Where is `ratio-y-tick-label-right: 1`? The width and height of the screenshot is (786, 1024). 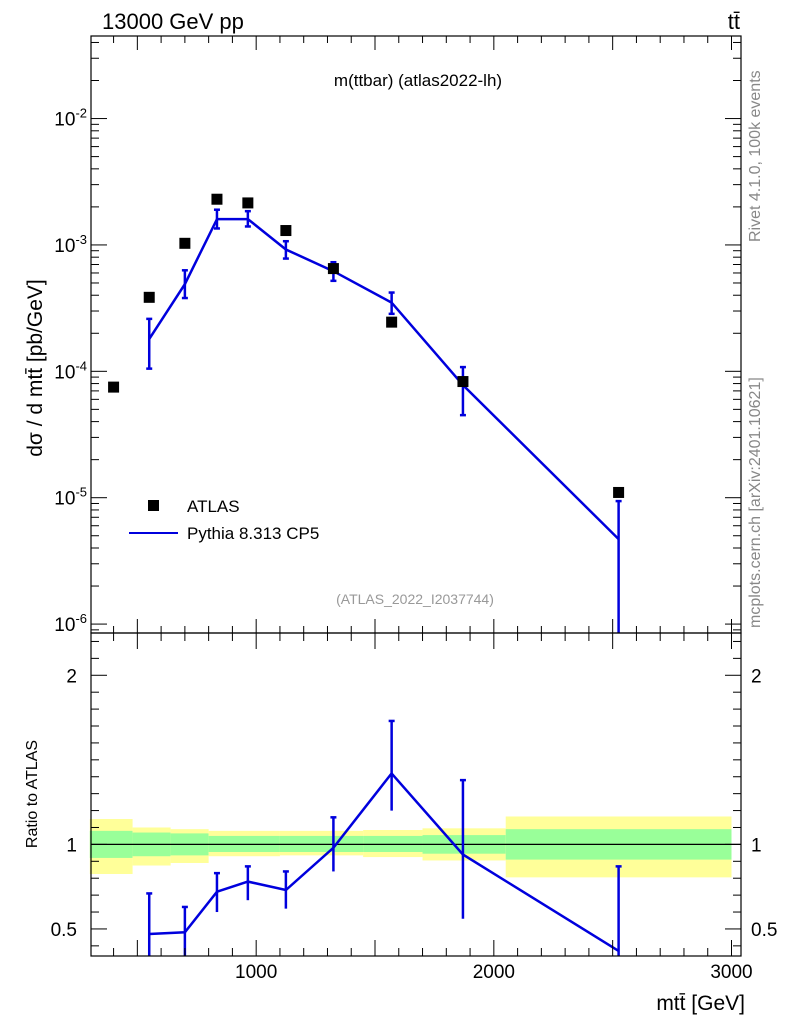 ratio-y-tick-label-right: 1 is located at coordinates (756, 845).